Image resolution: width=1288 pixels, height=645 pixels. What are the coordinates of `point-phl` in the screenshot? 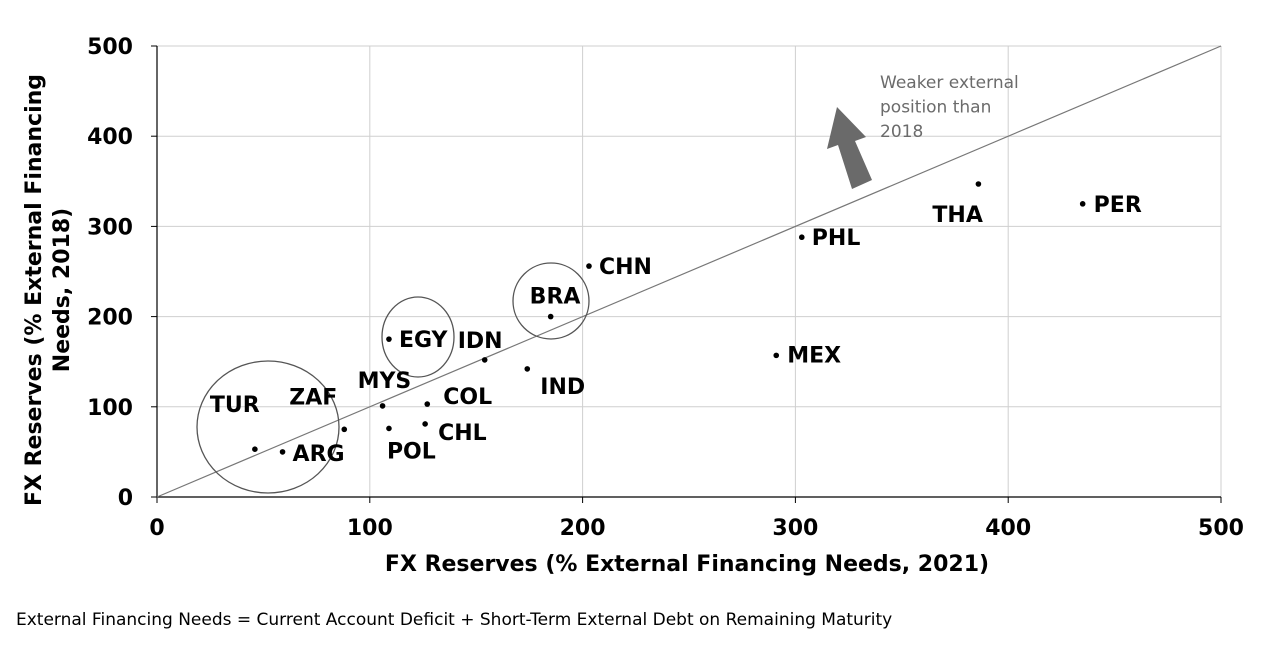 It's located at (801, 237).